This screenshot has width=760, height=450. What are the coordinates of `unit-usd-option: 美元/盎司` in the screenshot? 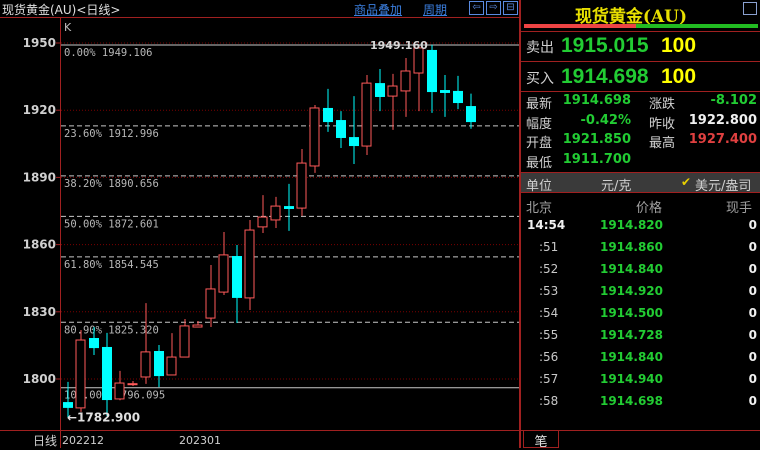 It's located at (723, 186).